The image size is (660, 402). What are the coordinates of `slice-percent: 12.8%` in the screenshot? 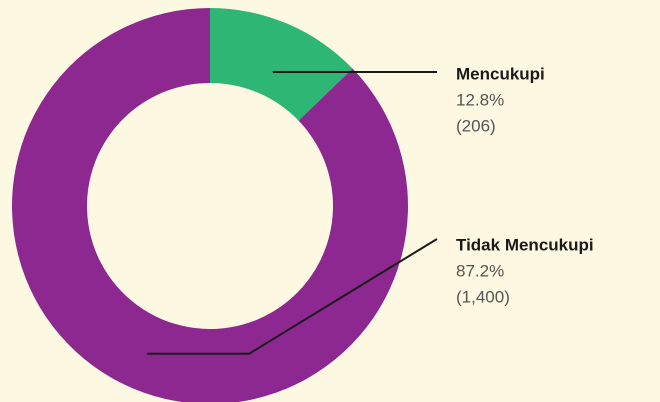 It's located at (480, 99).